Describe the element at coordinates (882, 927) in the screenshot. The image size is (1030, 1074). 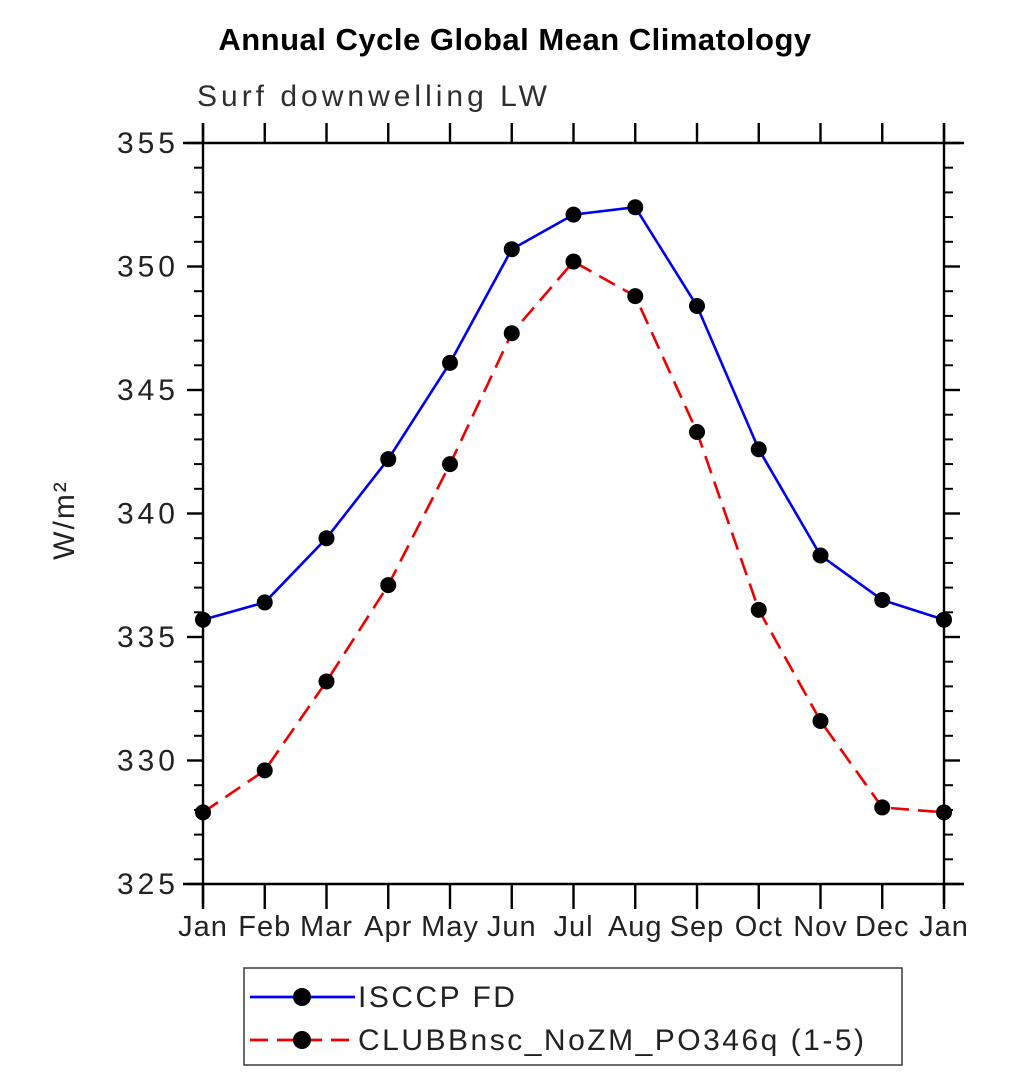
I see `x-tick-label: Dec` at that location.